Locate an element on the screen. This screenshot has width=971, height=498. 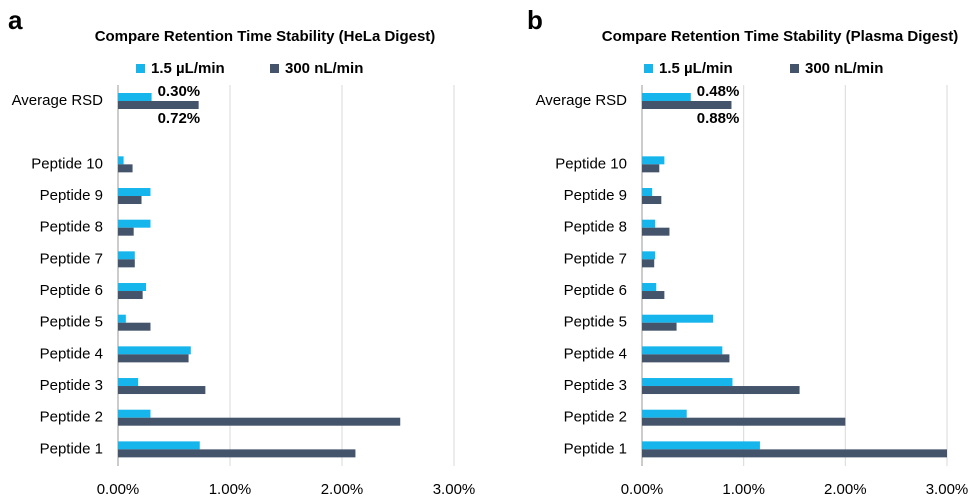
panel-label: a is located at coordinates (15, 20).